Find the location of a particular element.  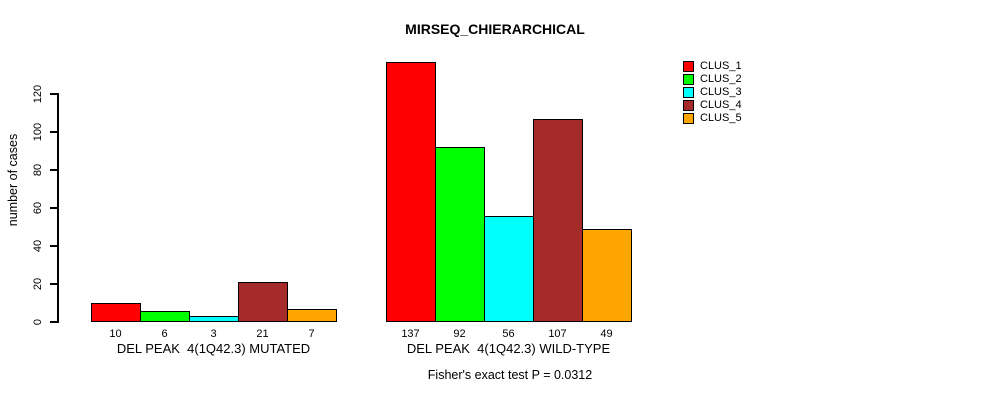

y-tick-label: 60 is located at coordinates (38, 208).